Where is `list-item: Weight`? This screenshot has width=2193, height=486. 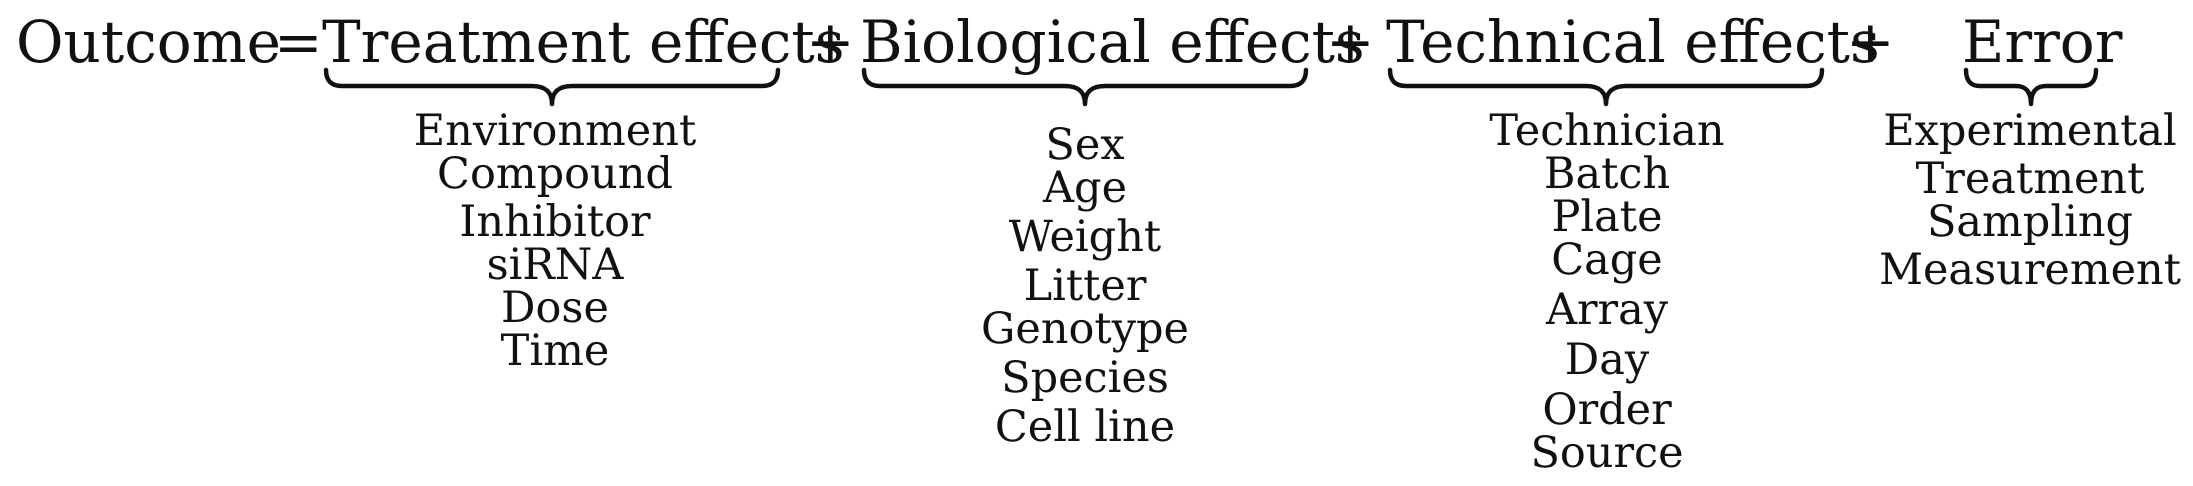 list-item: Weight is located at coordinates (1085, 237).